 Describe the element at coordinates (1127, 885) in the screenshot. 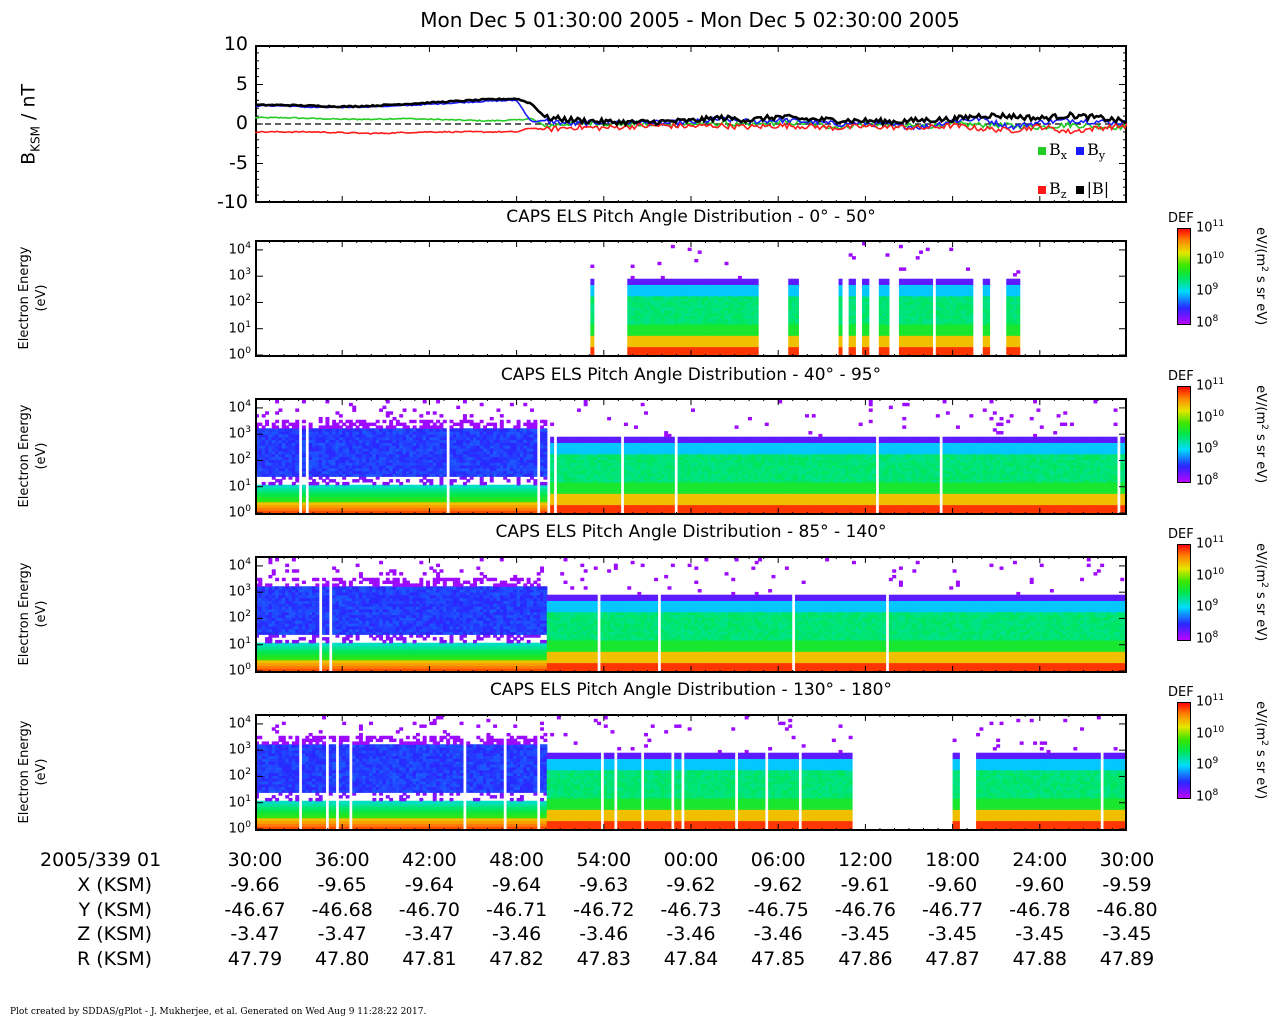

I see `ephemeris-value: -9.59` at that location.